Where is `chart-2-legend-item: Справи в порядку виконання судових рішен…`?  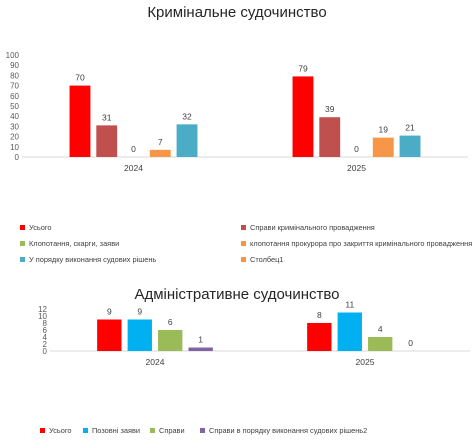 chart-2-legend-item: Справи в порядку виконання судових рішен… is located at coordinates (283, 430).